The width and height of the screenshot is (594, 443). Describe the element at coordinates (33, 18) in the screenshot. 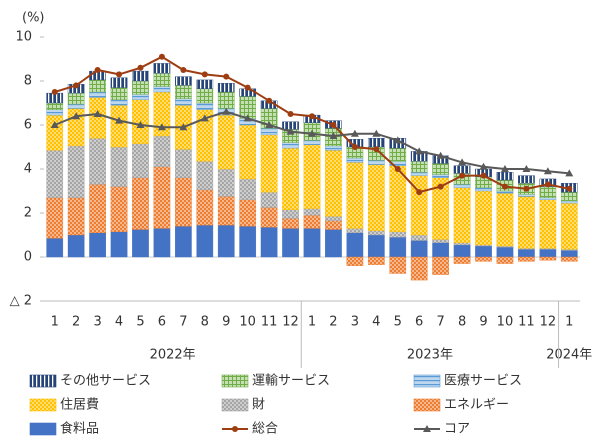

I see `y-axis-label: (%)` at that location.